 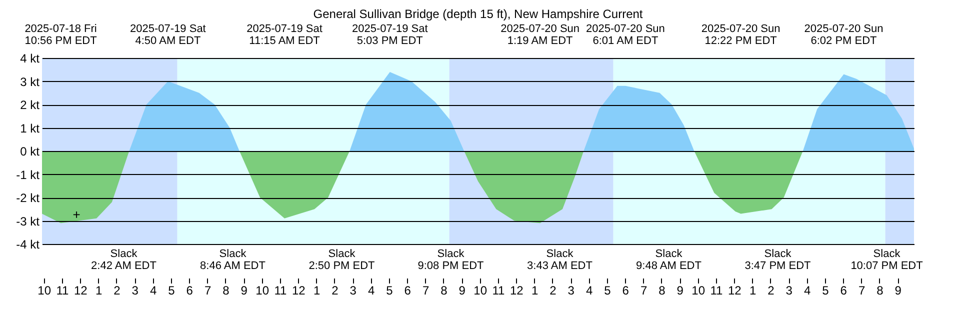 I want to click on x2-tick-label: 2025-07-20 Sun 6:02 PM EDT, so click(x=844, y=35).